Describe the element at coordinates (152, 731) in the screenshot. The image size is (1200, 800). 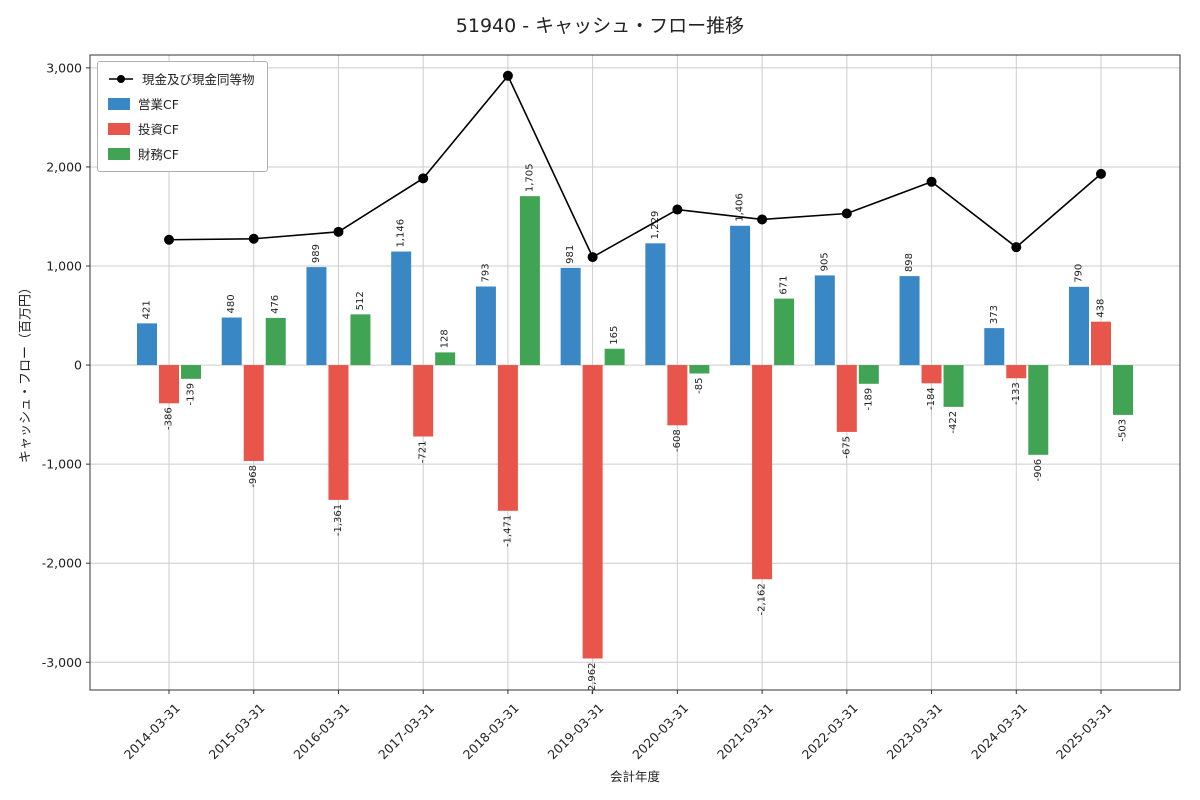
I see `x-tick-label: 2014-03-31` at that location.